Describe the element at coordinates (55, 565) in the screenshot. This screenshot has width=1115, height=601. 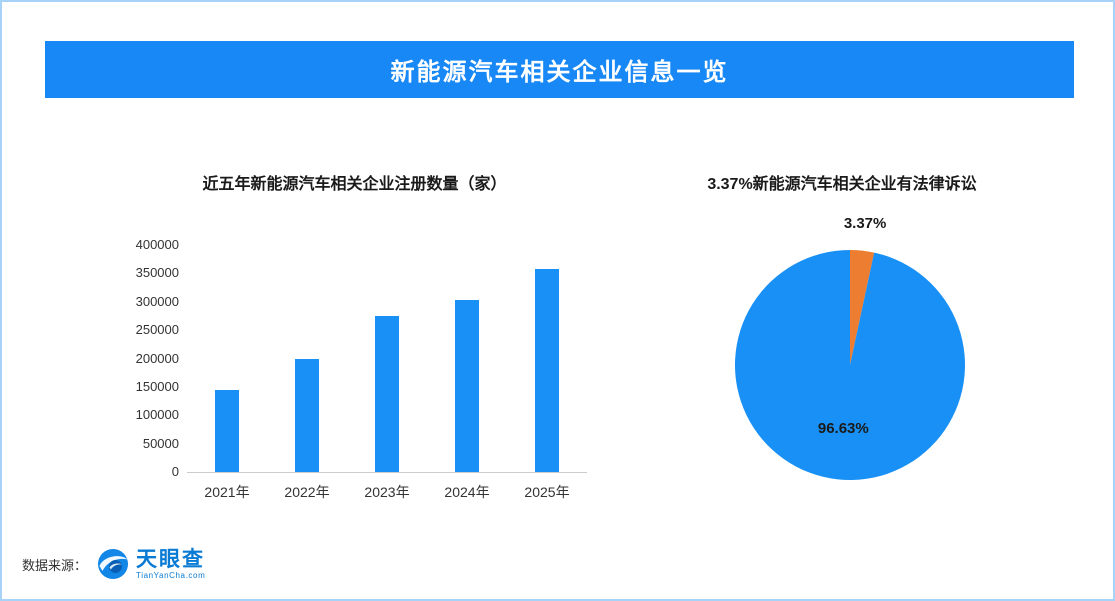
I see `data-source-label: 数据来源：` at that location.